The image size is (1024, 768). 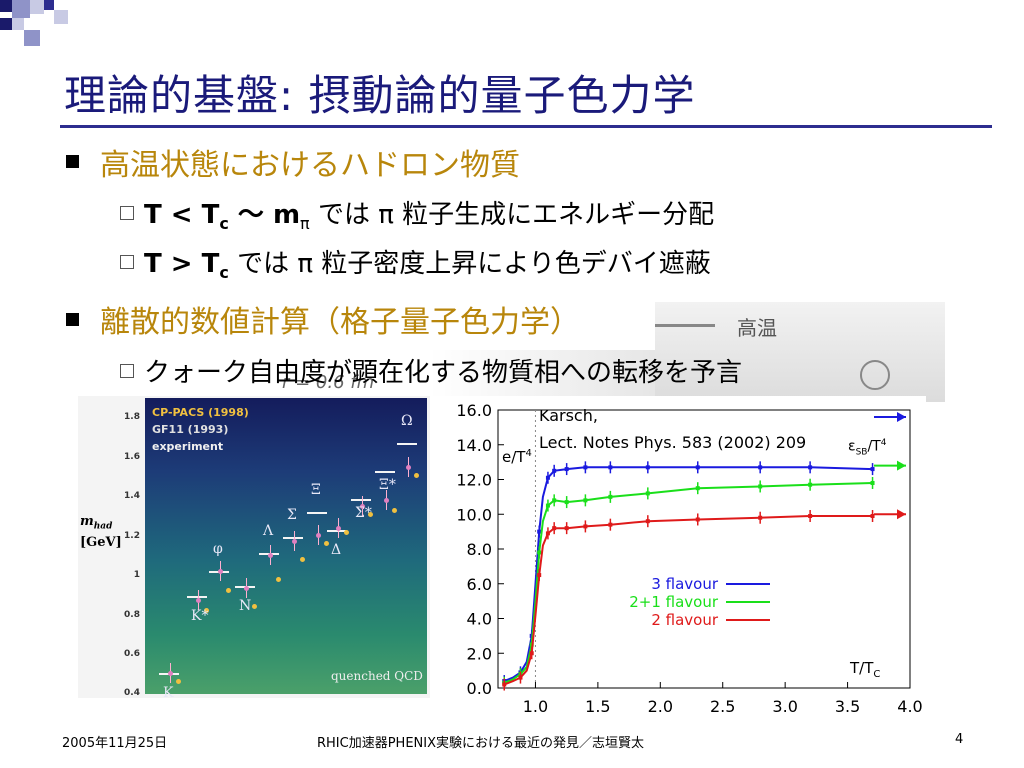 I want to click on y-tick-label: 12.0, so click(x=474, y=480).